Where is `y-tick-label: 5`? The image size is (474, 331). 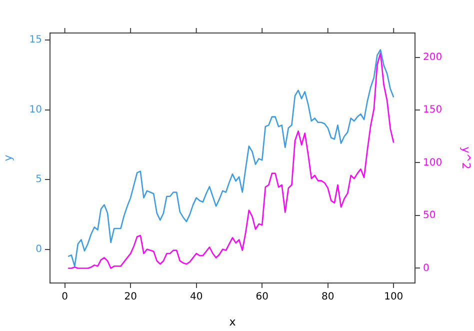
y-tick-label: 5 is located at coordinates (39, 180).